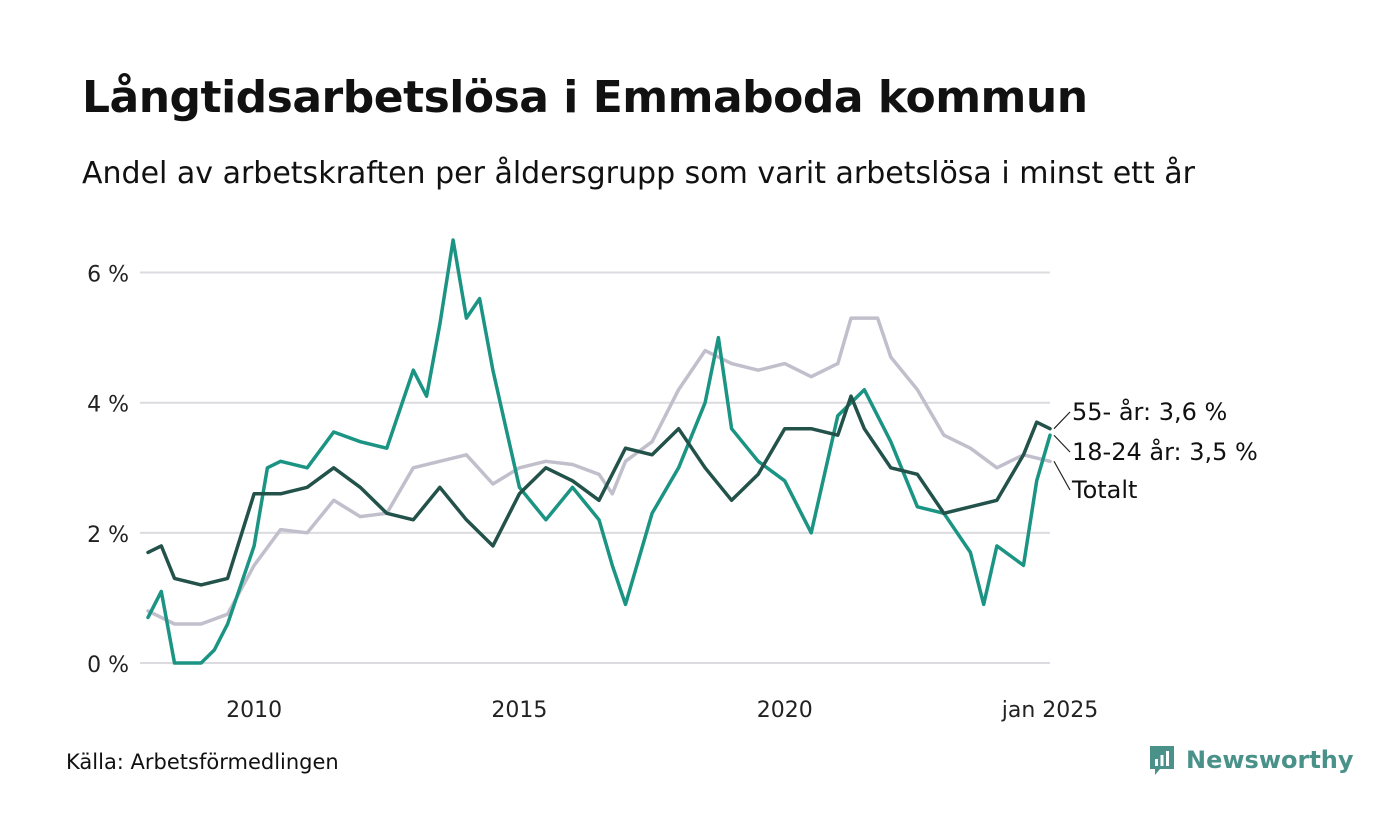 This screenshot has width=1400, height=840. I want to click on x-tick-label: 2010, so click(254, 710).